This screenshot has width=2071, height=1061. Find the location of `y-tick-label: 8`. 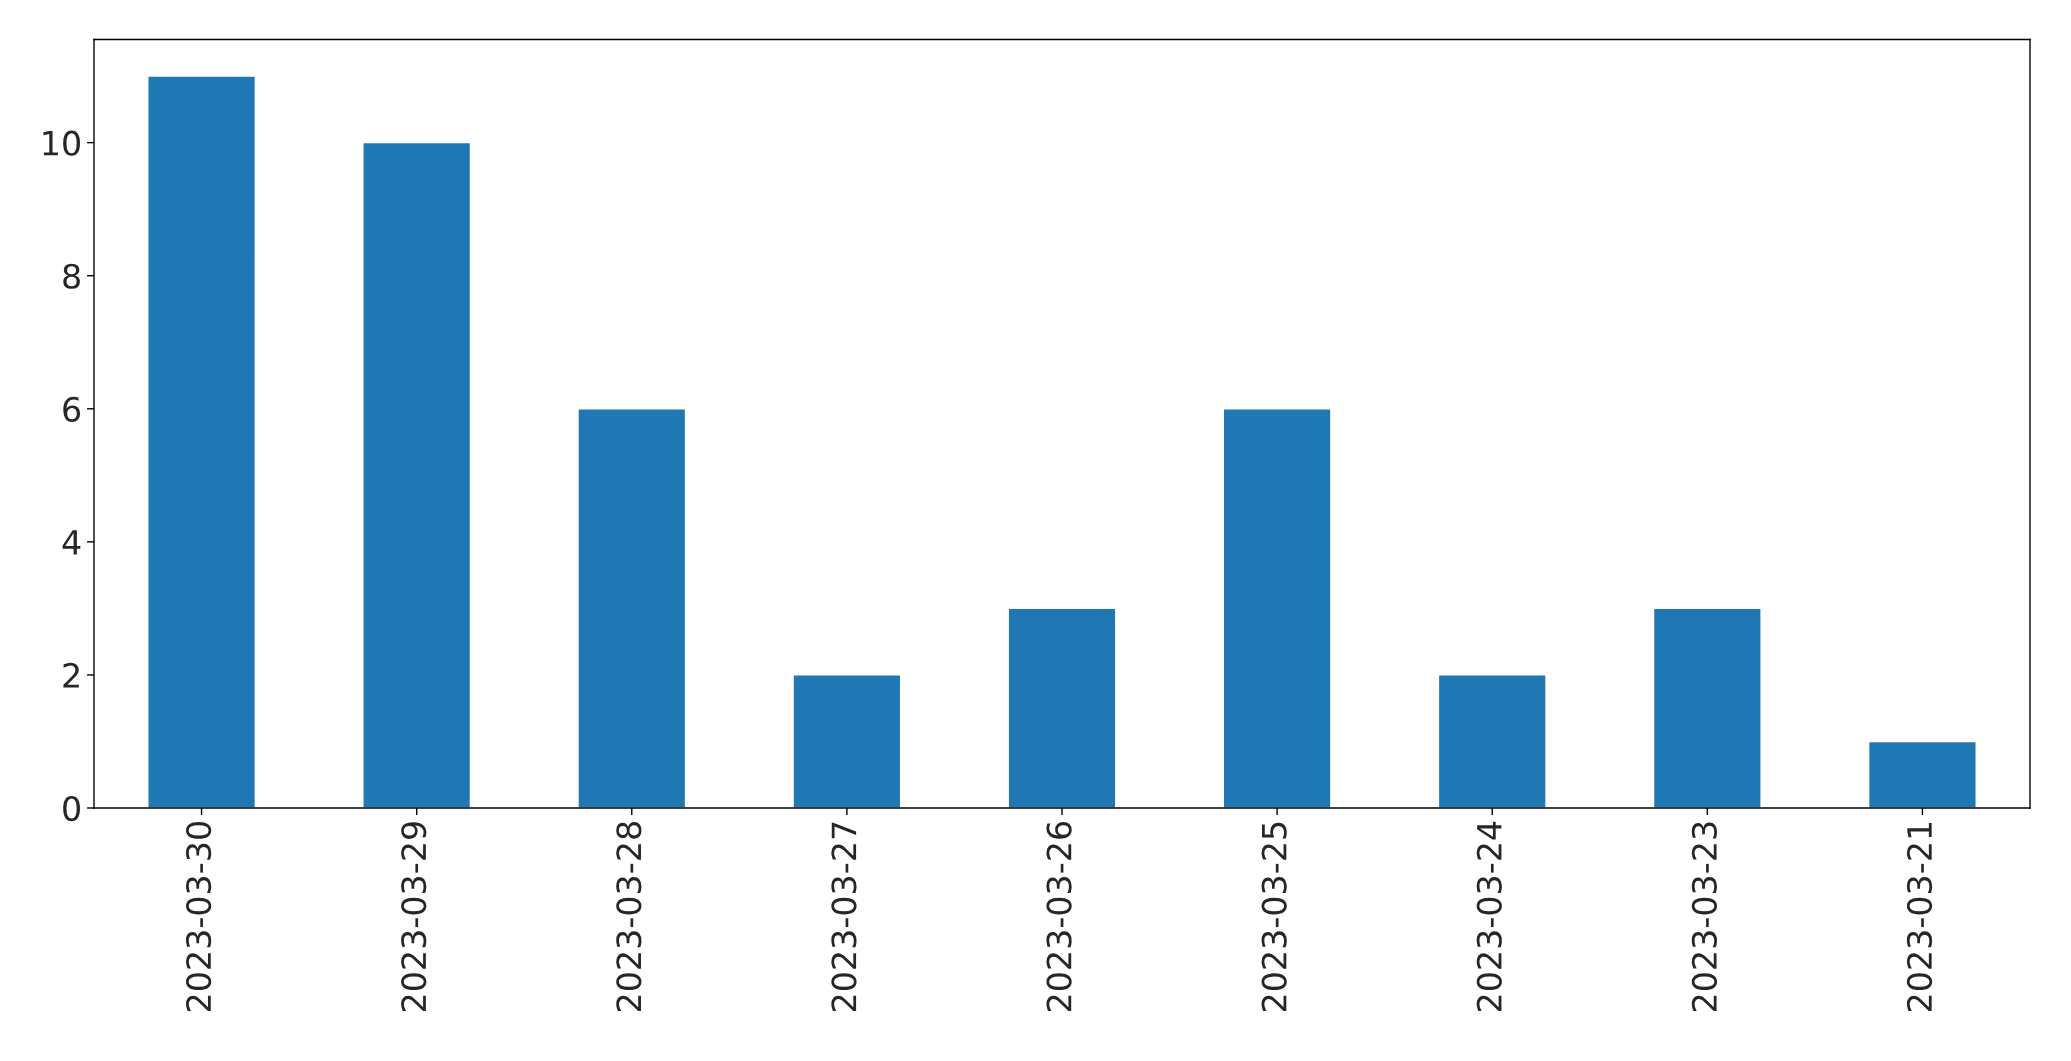

y-tick-label: 8 is located at coordinates (71, 276).